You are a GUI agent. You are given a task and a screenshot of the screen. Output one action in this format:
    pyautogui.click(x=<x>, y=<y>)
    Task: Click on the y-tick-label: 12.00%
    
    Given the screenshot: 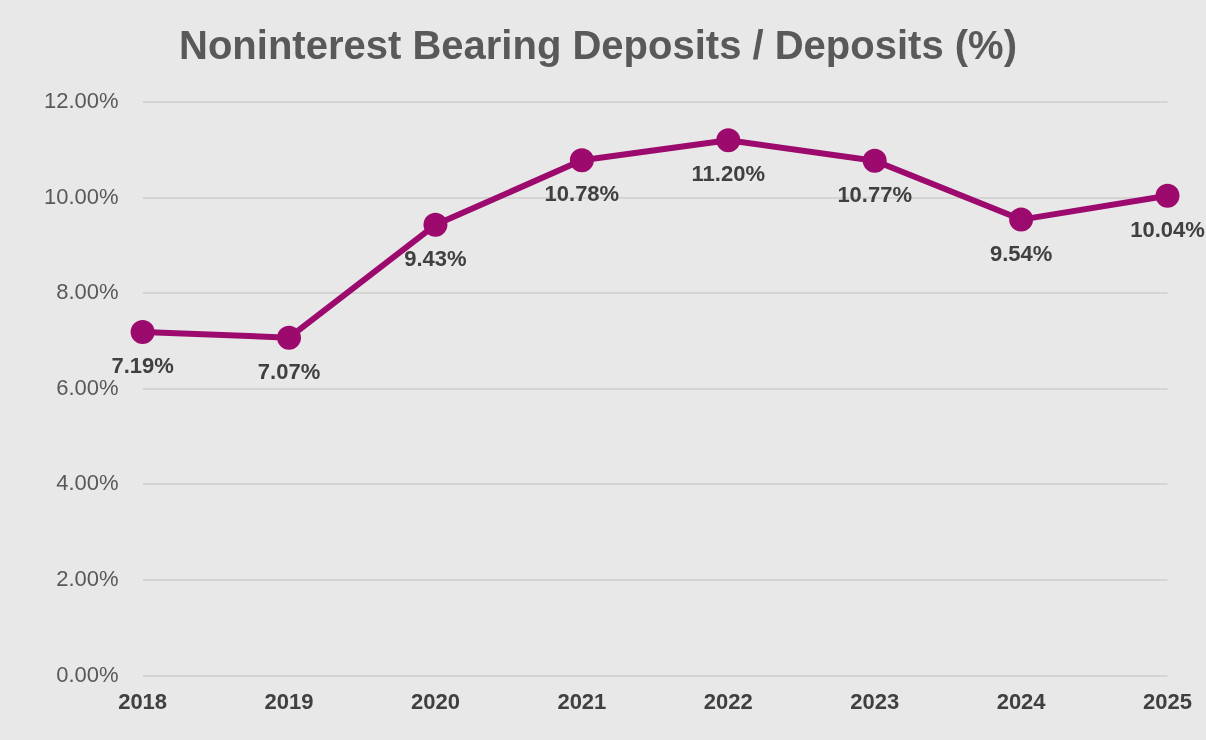 What is the action you would take?
    pyautogui.click(x=81, y=101)
    